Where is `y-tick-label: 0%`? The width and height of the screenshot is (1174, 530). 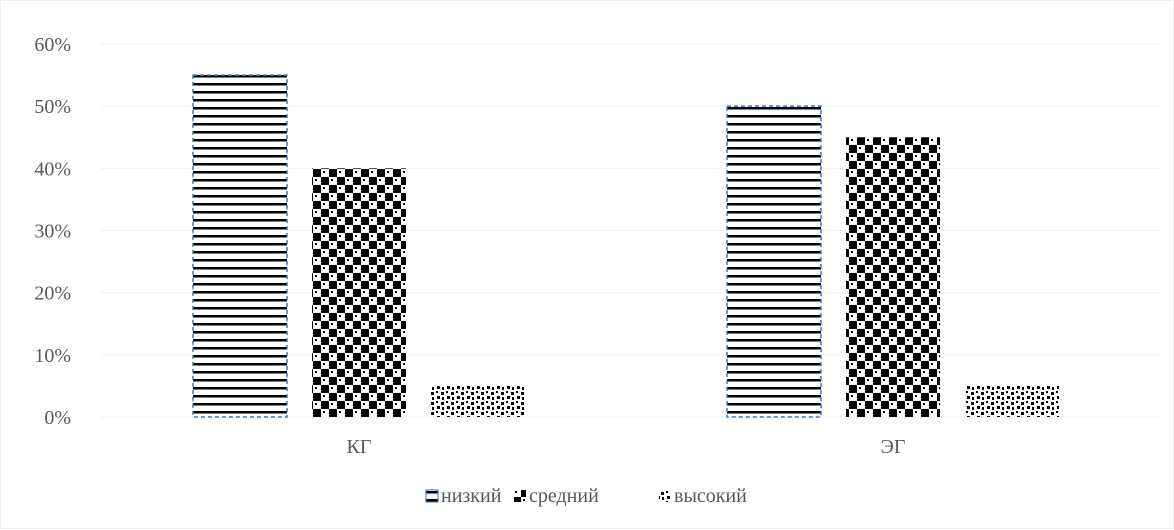
y-tick-label: 0% is located at coordinates (57, 418).